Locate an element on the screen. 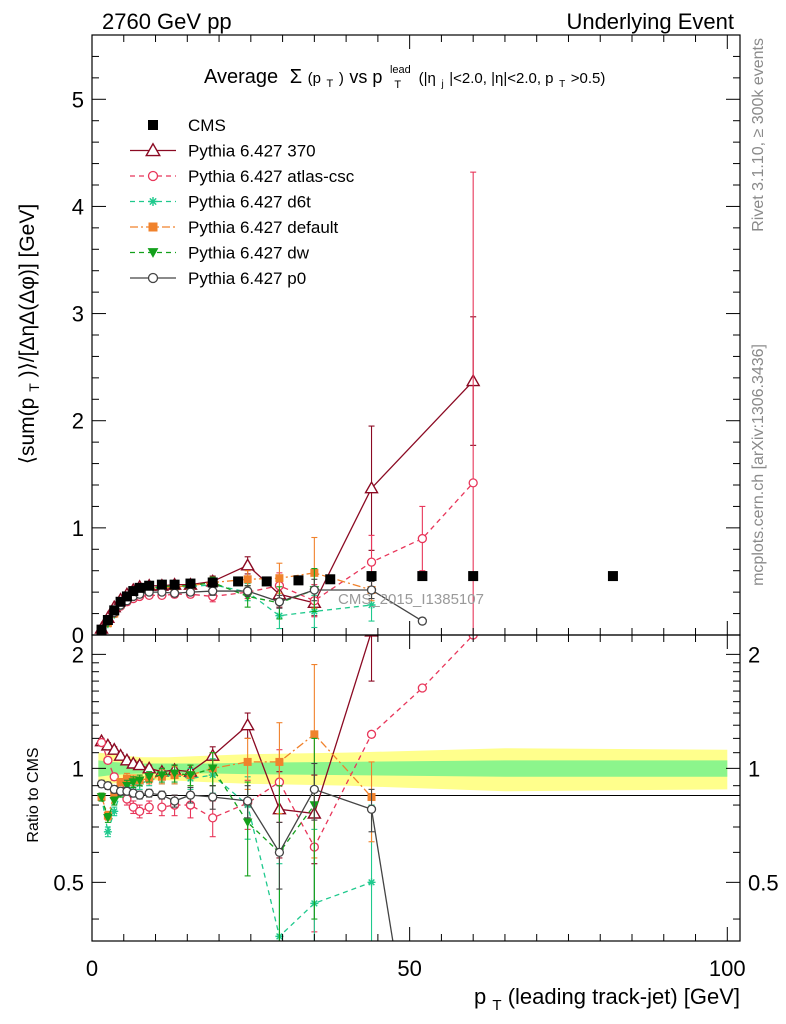  legend-marker-d6t is located at coordinates (153, 201).